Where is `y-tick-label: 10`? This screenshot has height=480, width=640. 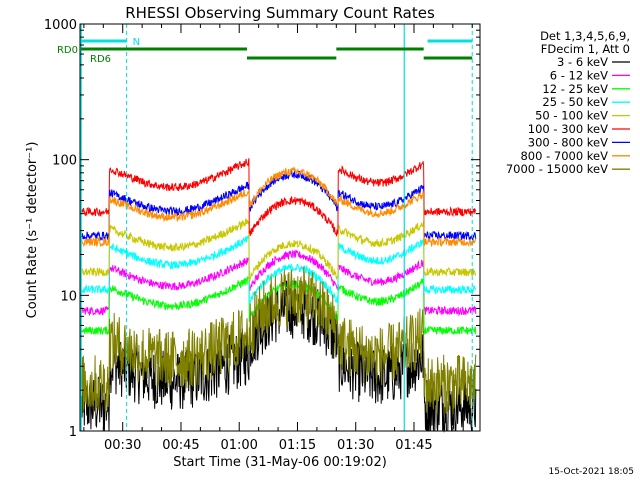
y-tick-label: 10 is located at coordinates (68, 296).